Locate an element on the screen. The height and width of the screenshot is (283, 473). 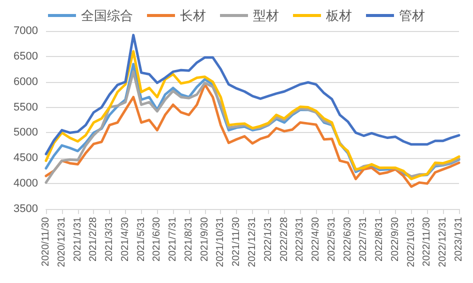
x-tick-label: 2022/3/31 is located at coordinates (300, 239).